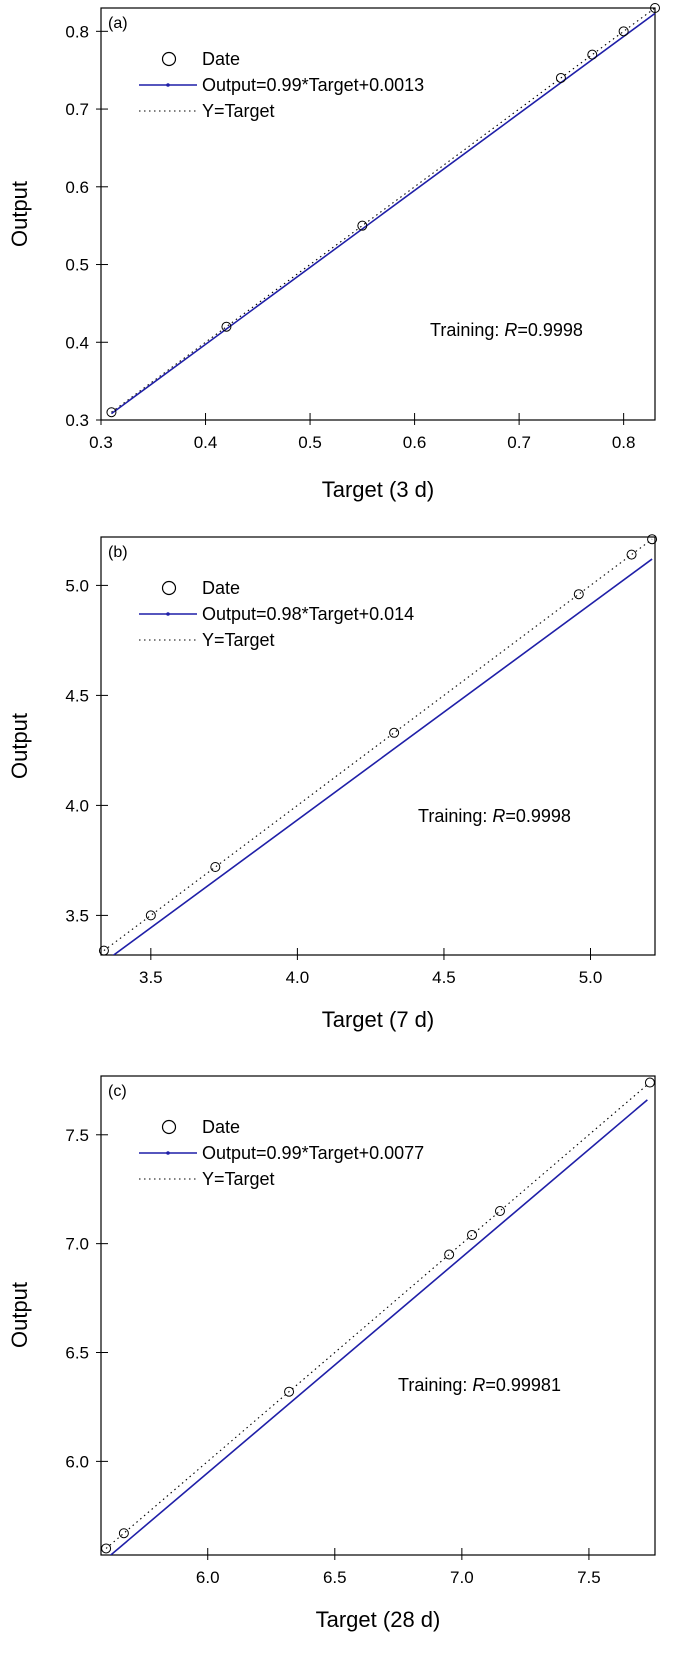  I want to click on y-tick-label: 0.8, so click(77, 31).